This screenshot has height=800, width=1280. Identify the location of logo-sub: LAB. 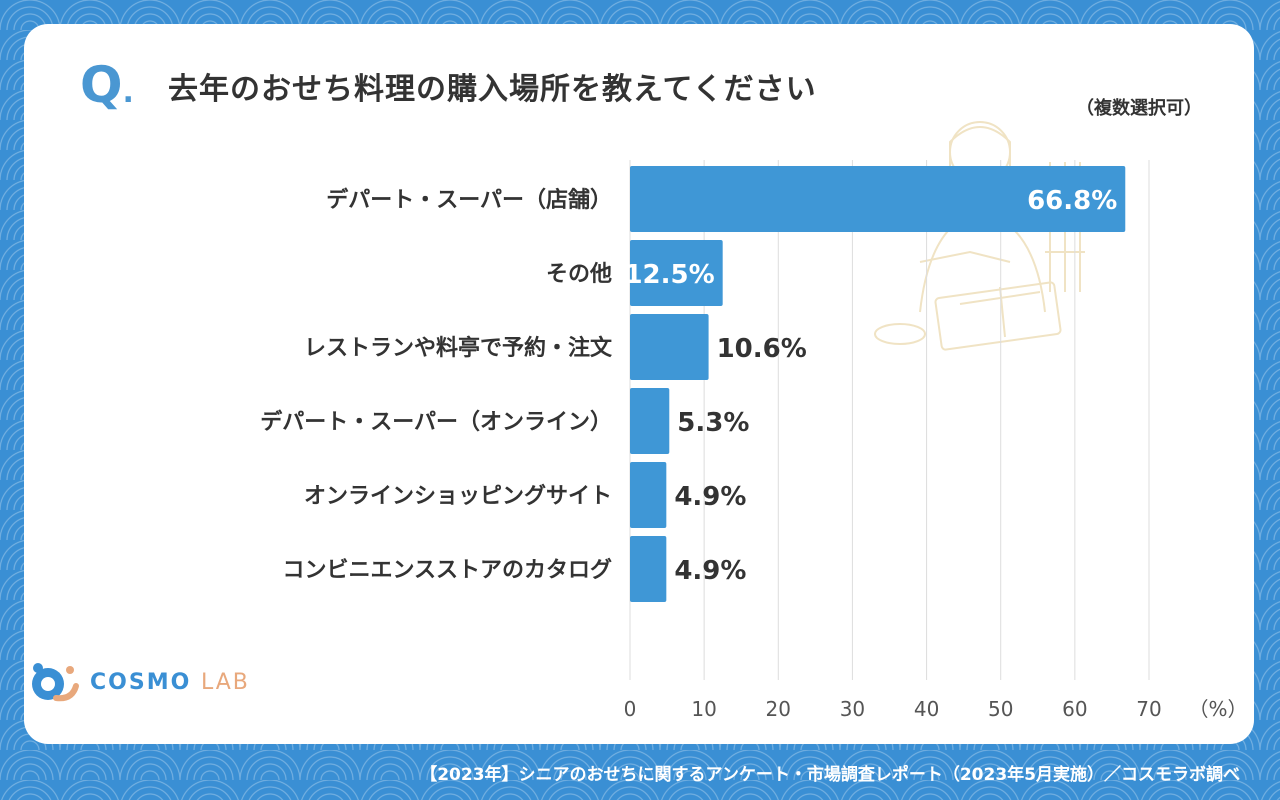
(225, 682).